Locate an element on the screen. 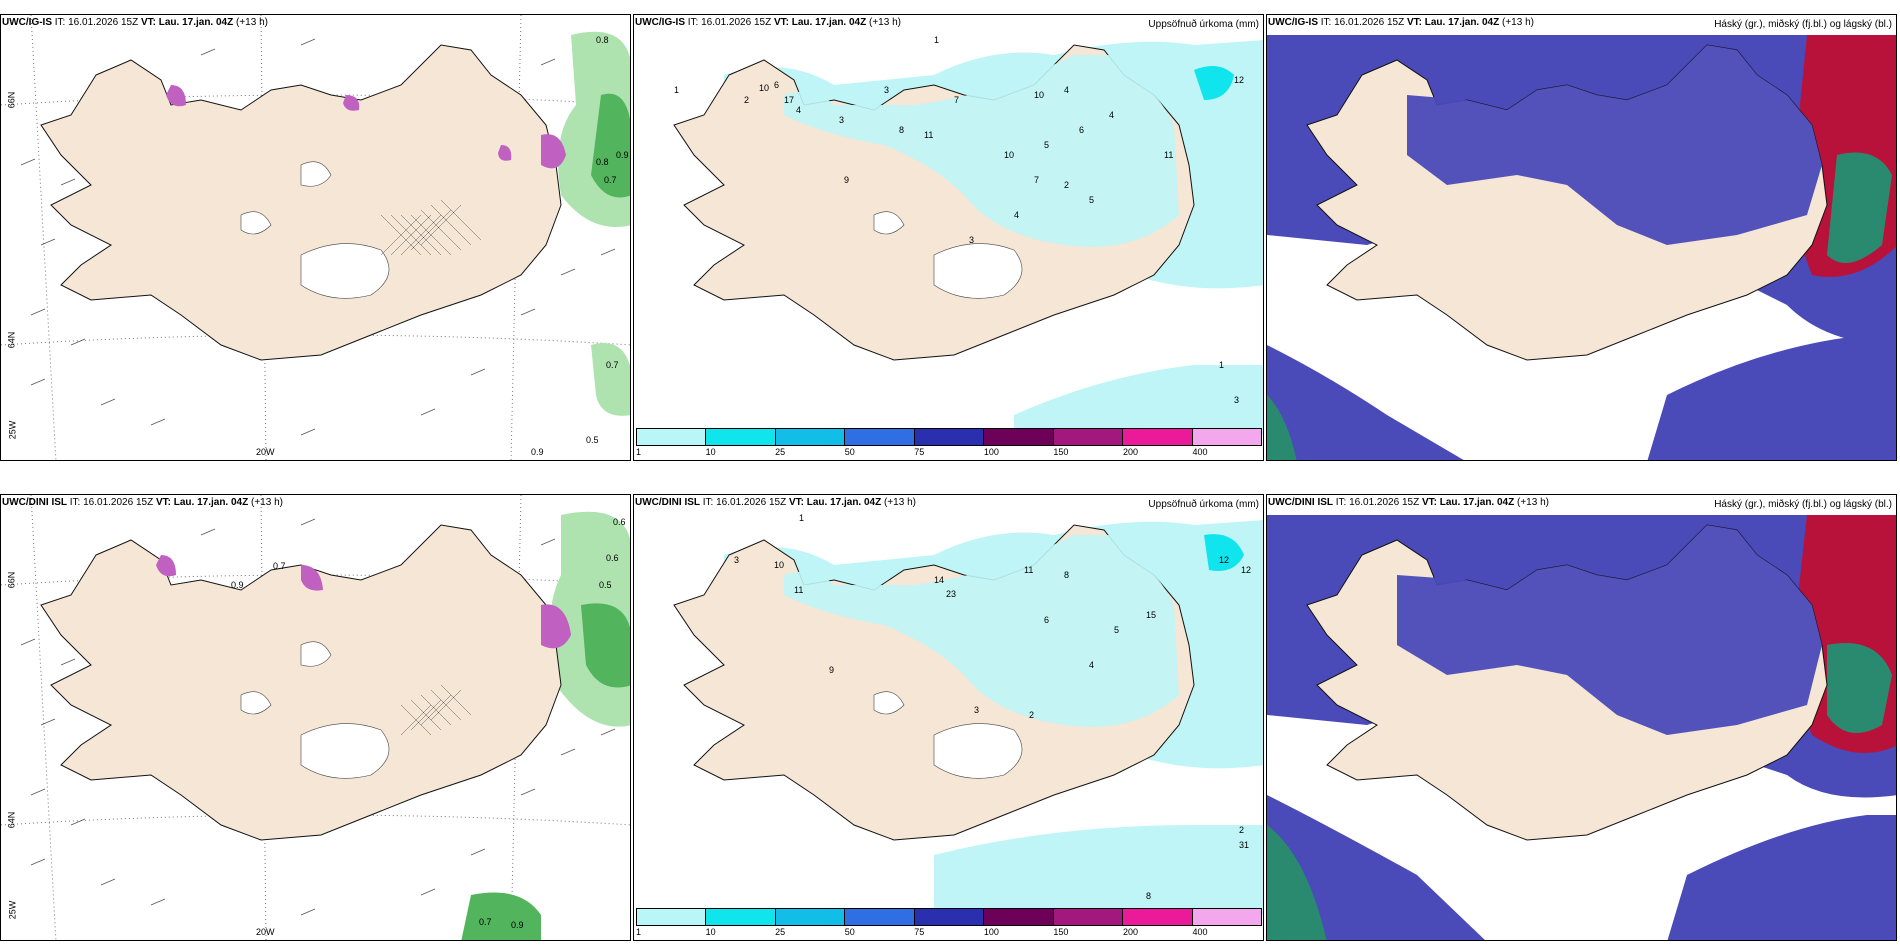 This screenshot has width=1900, height=950. map-accumulated is located at coordinates (968, 717).